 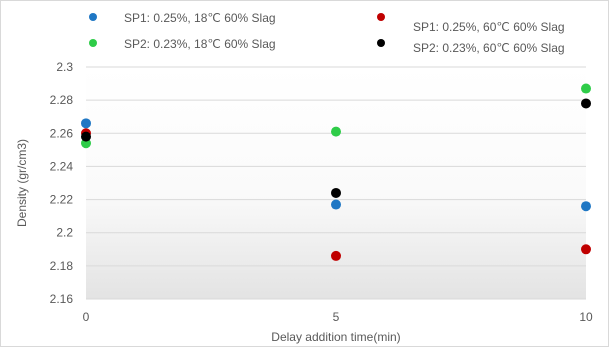 I want to click on legend-label: SP2: 0.23%, 60℃ 60% Slag, so click(x=489, y=48).